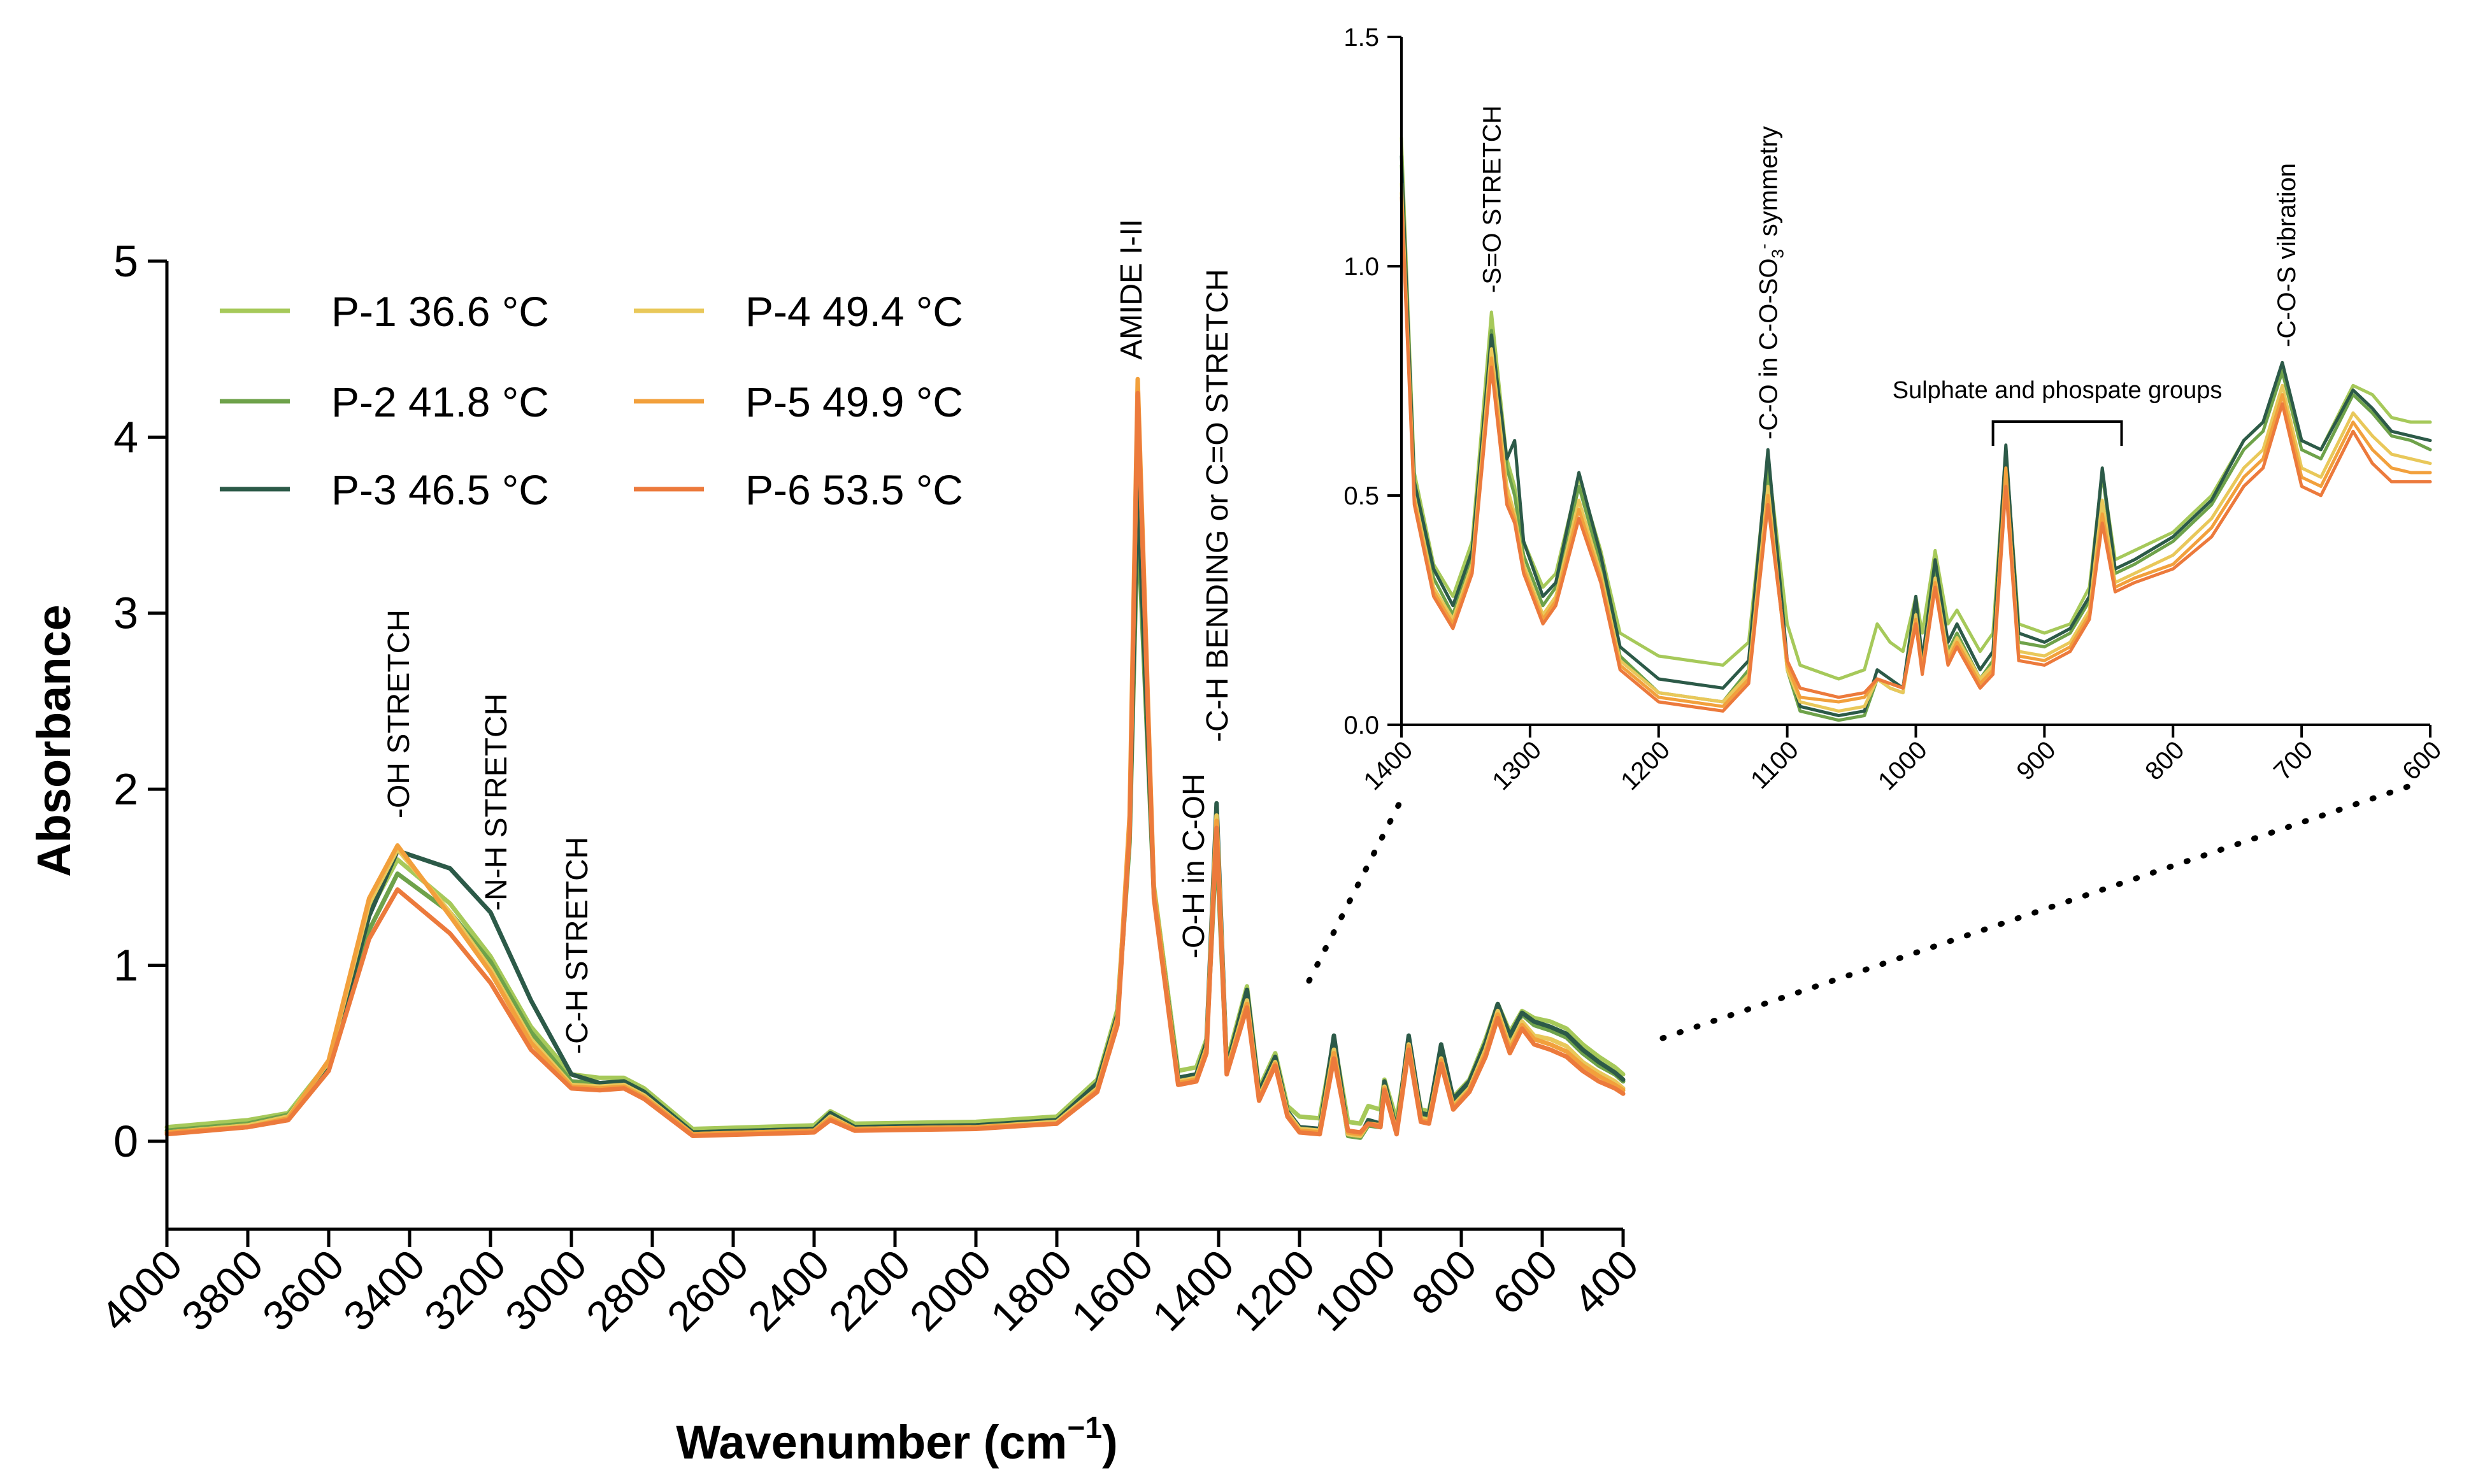  What do you see at coordinates (1768, 184) in the screenshot?
I see `inset-annotation-co-so3-tail: symmetry` at bounding box center [1768, 184].